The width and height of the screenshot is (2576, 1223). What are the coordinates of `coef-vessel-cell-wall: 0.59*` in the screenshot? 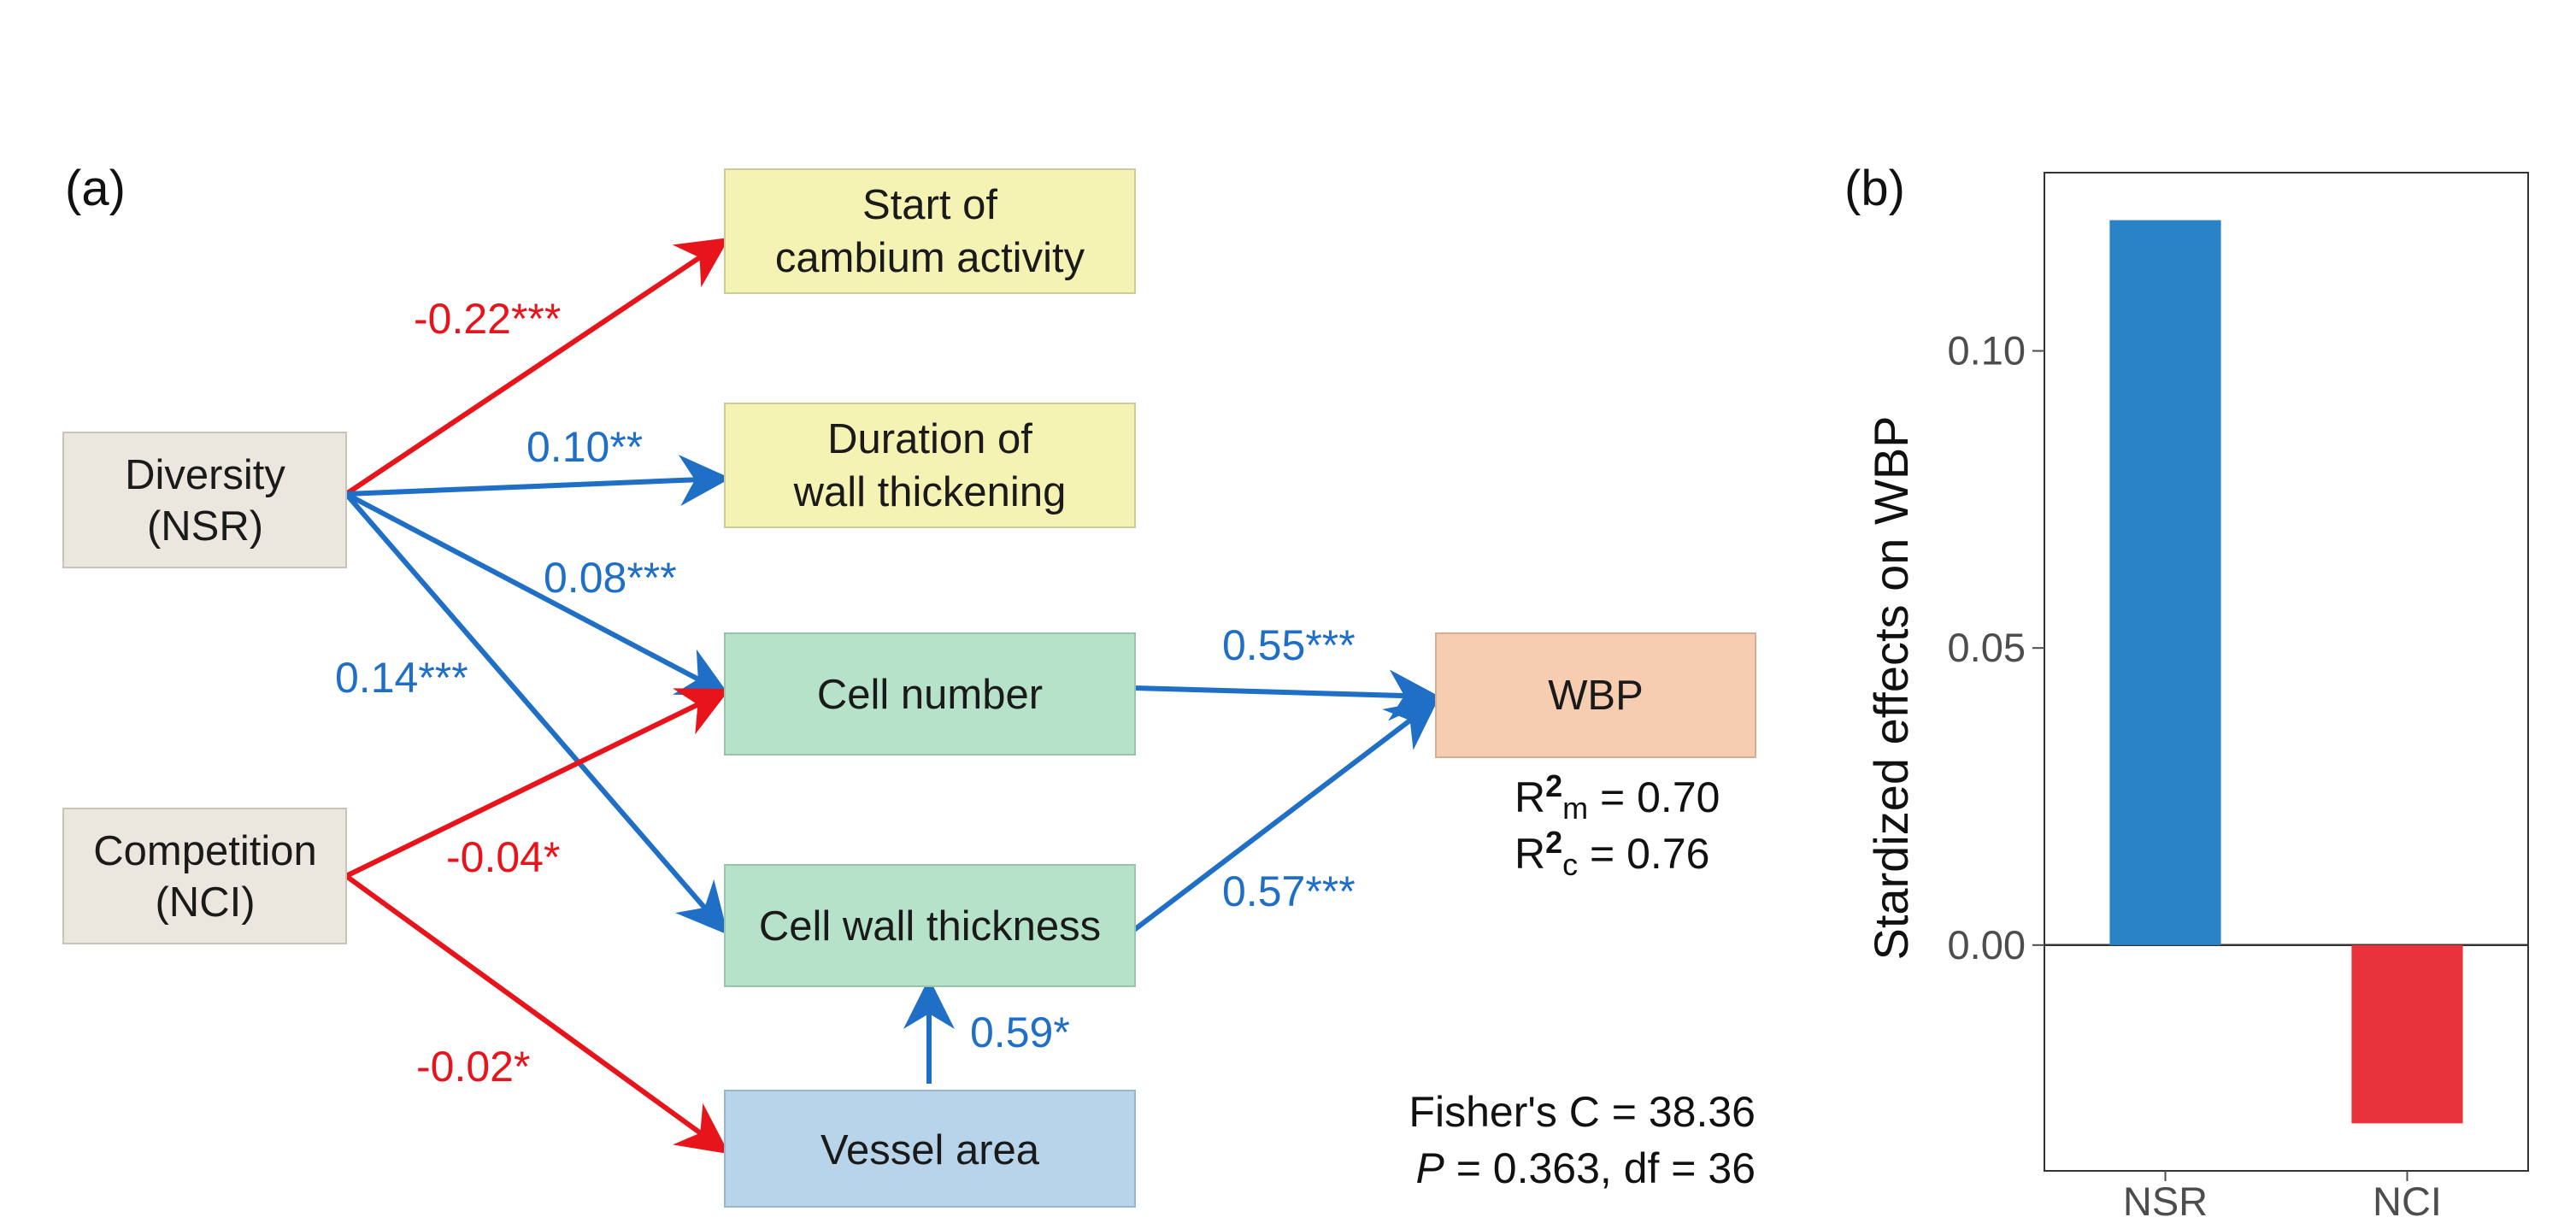 It's located at (1020, 1032).